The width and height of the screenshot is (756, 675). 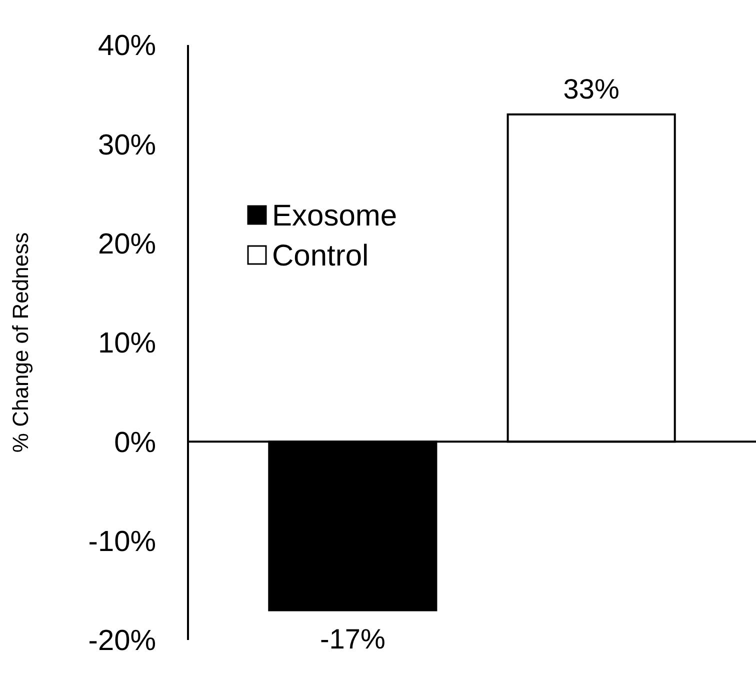 I want to click on y-tick-label: 30%, so click(x=127, y=145).